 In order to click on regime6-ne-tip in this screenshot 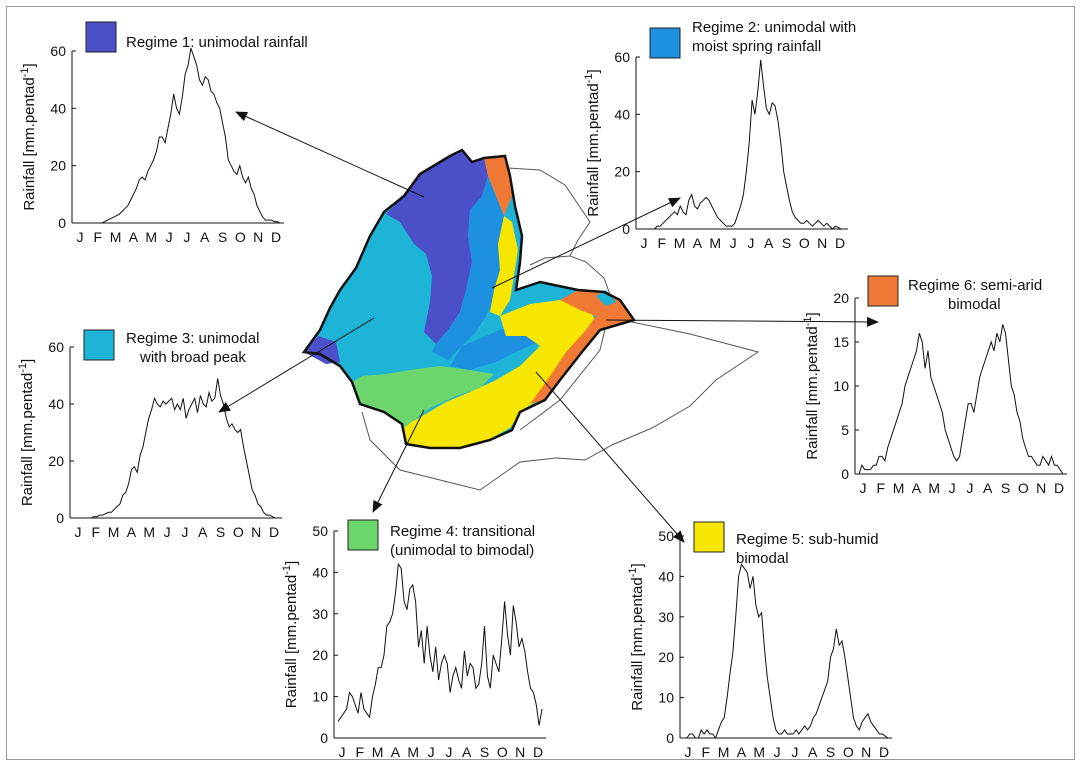, I will do `click(606, 298)`.